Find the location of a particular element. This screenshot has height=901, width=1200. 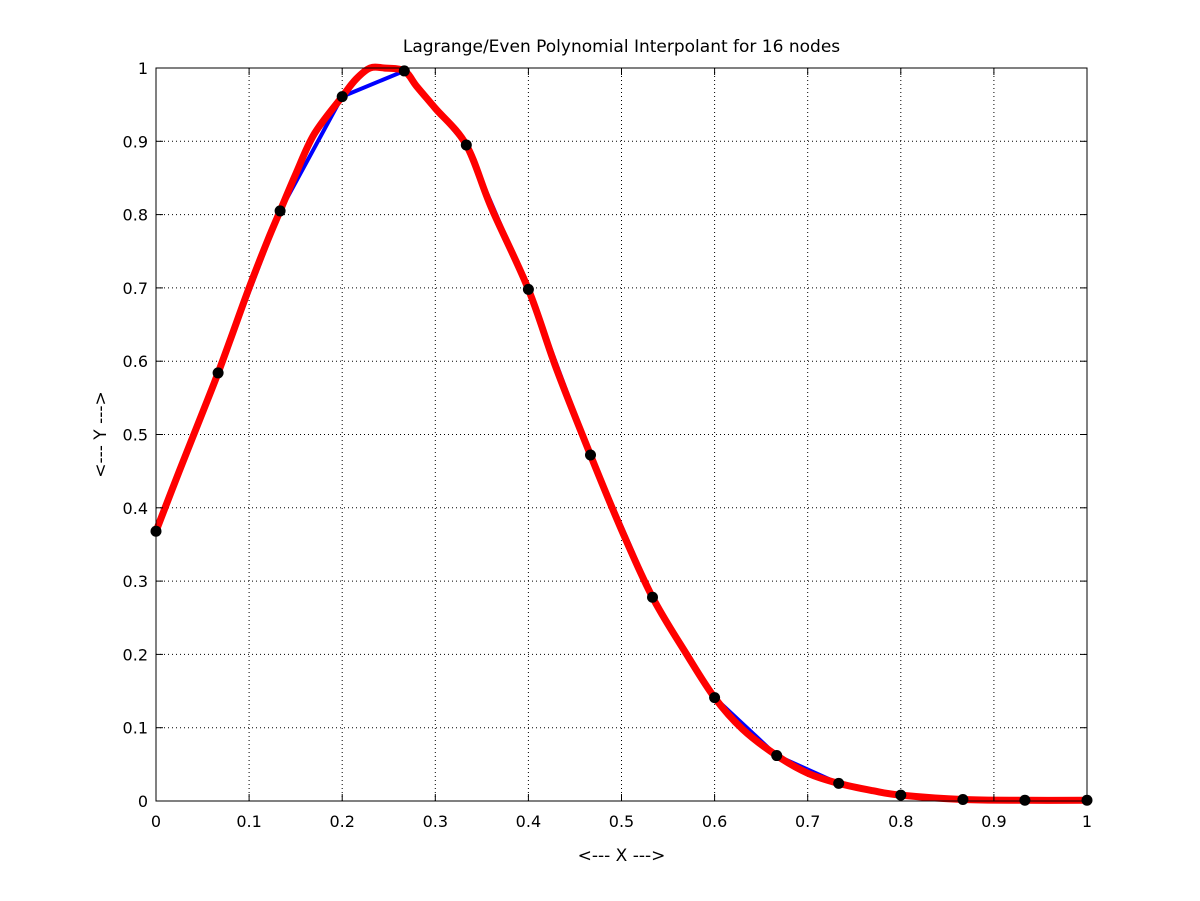

y-tick-label: 1 is located at coordinates (143, 68).